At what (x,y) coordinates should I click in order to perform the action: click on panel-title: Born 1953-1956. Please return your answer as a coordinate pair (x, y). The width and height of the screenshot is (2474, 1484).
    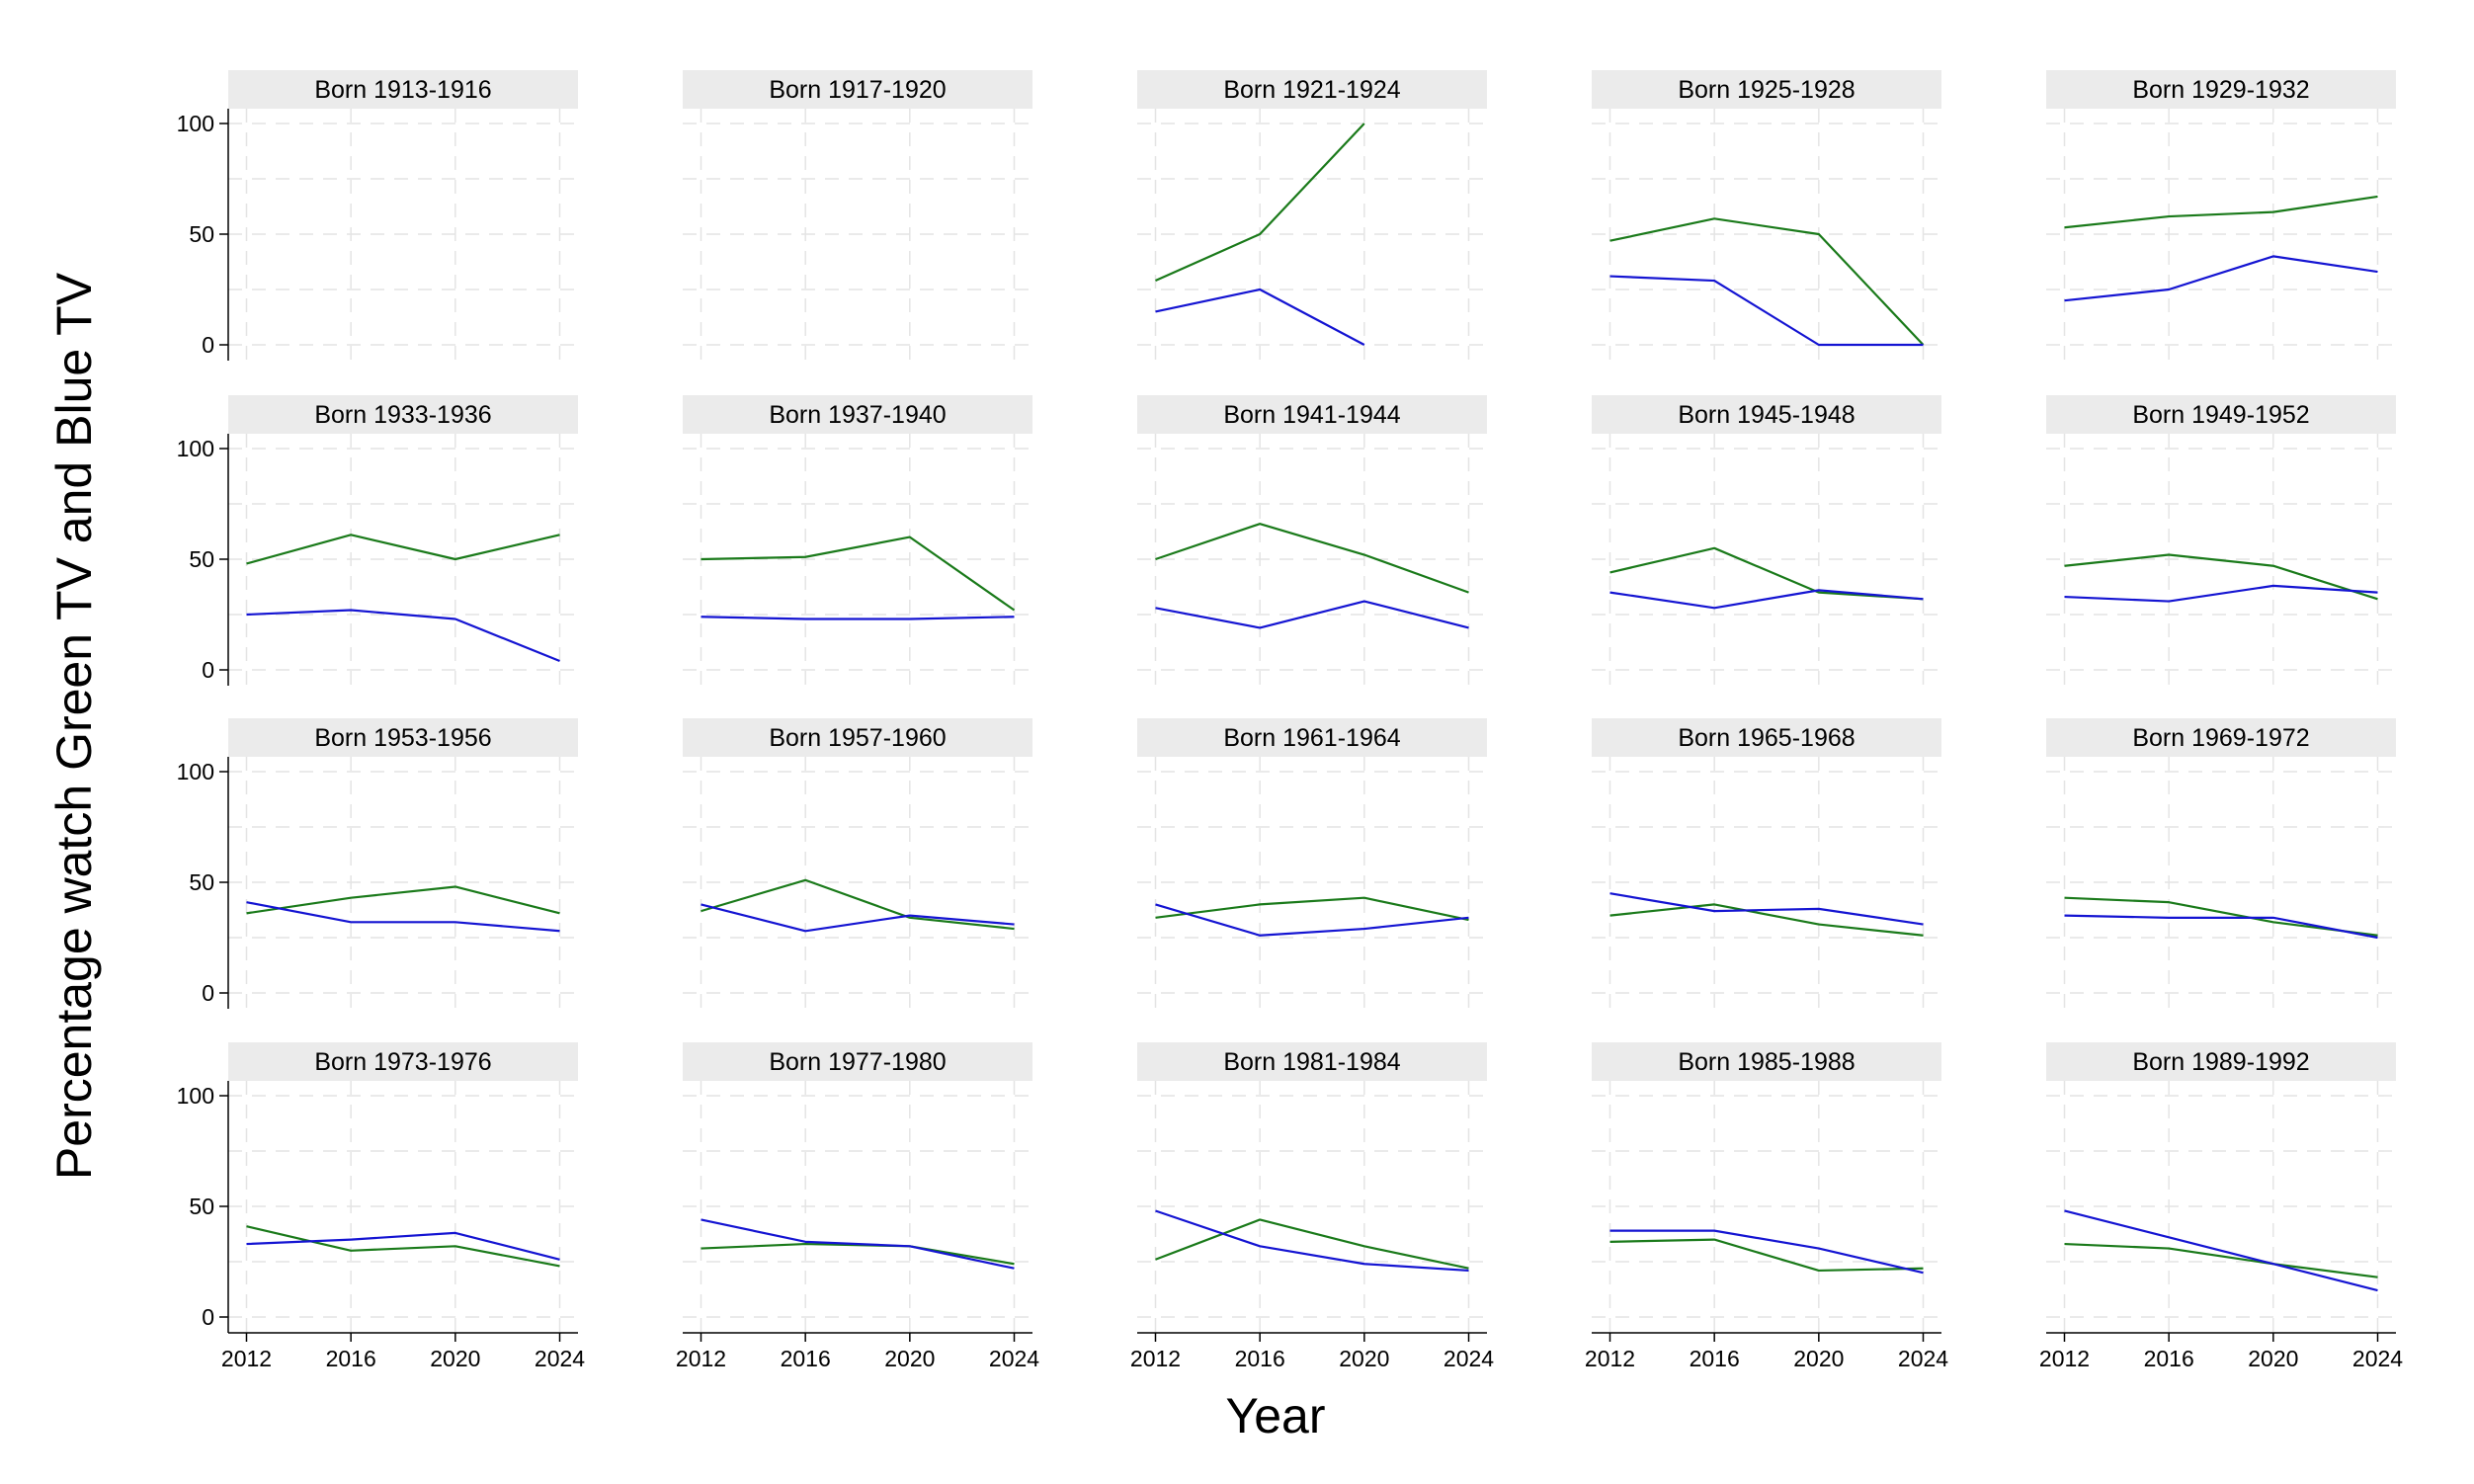
    Looking at the image, I should click on (402, 738).